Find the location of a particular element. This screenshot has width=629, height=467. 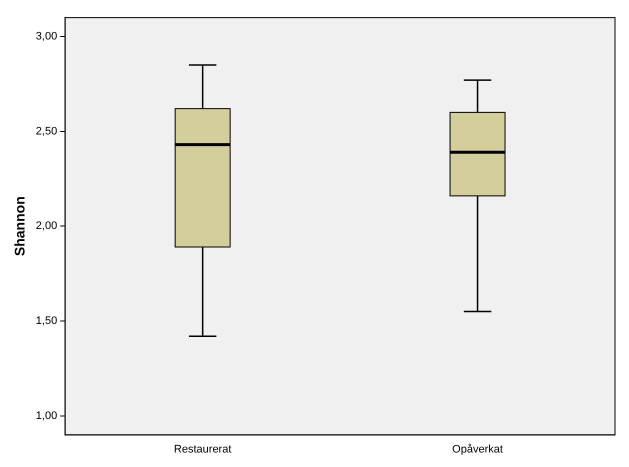

y-tick-label: 2,50 is located at coordinates (47, 131).